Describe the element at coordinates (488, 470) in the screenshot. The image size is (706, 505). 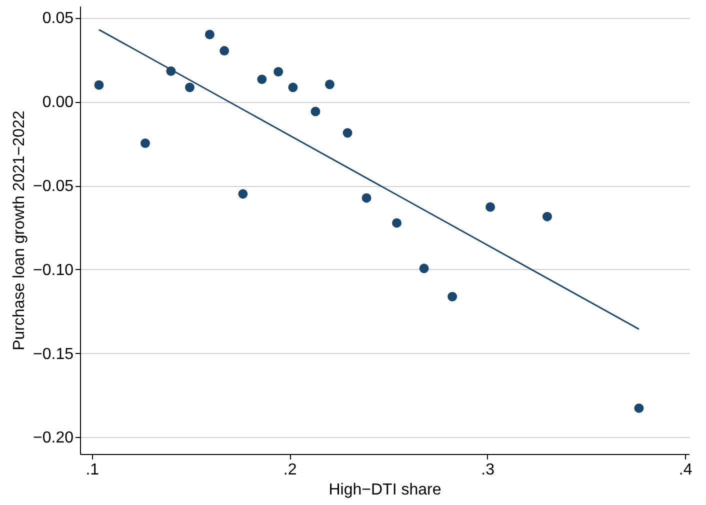
I see `x-tick-label: .3` at that location.